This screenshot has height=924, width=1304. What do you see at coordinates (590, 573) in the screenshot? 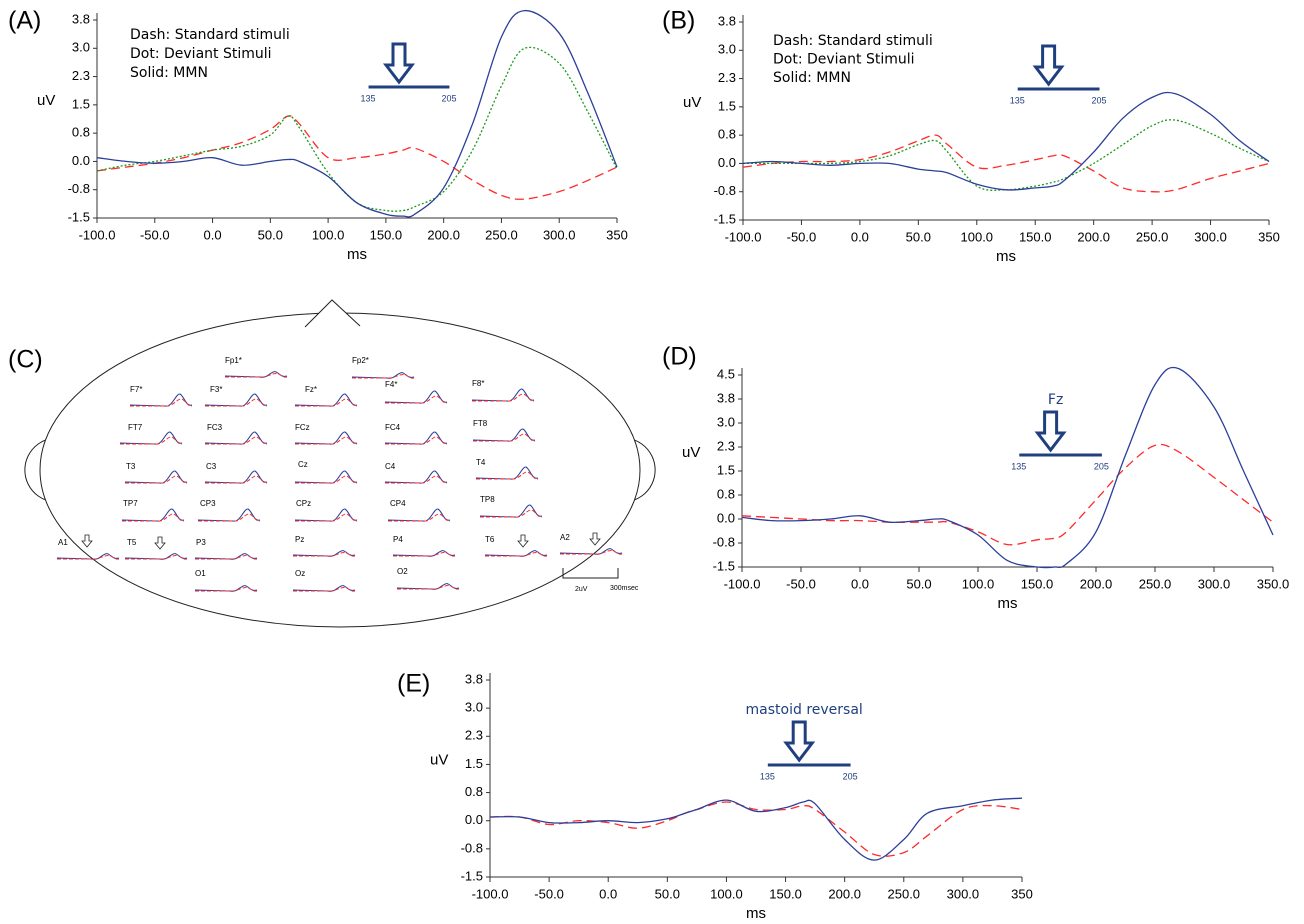
I see `scale-bar` at bounding box center [590, 573].